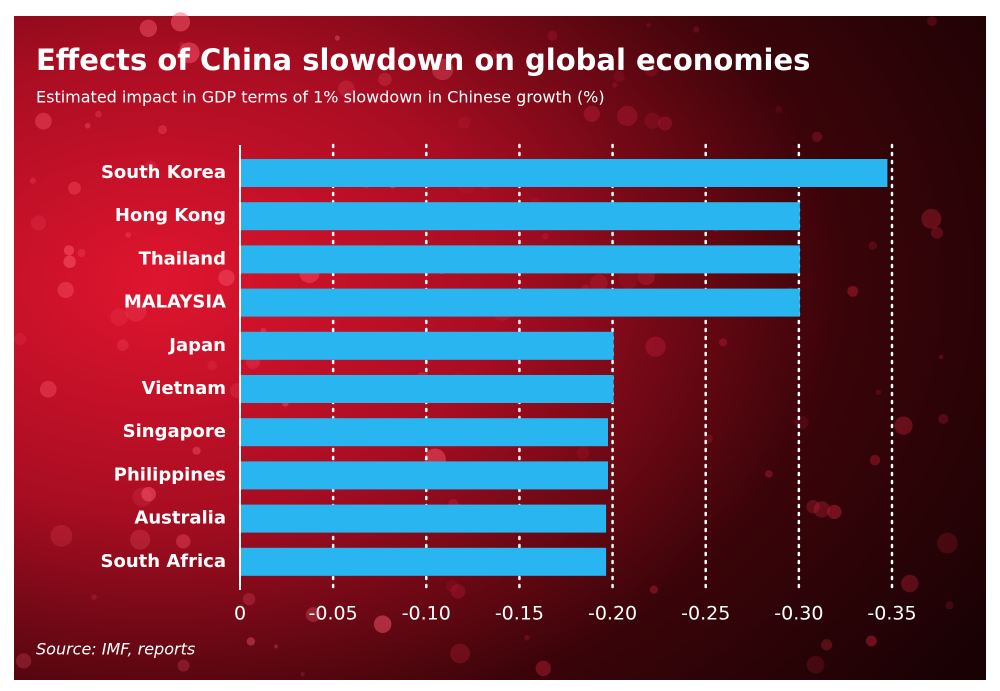 The height and width of the screenshot is (691, 1000). I want to click on category-label: Hong Kong, so click(170, 215).